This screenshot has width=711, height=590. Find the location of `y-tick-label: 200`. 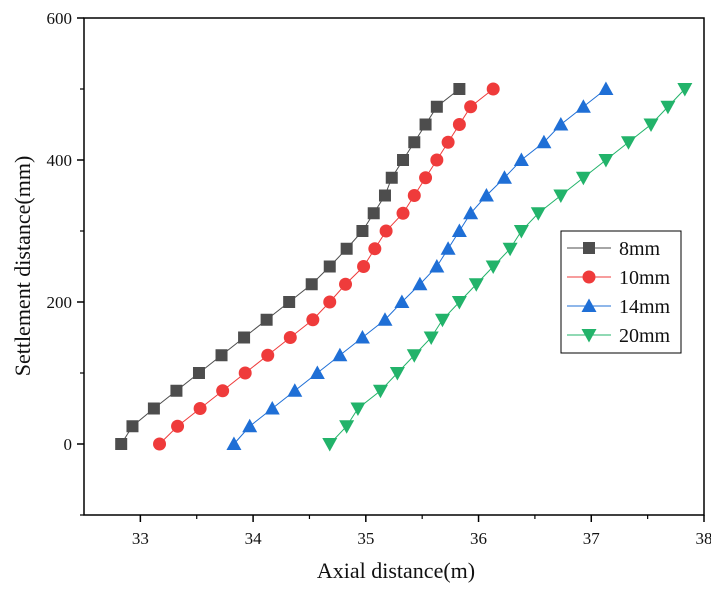

y-tick-label: 200 is located at coordinates (60, 302).